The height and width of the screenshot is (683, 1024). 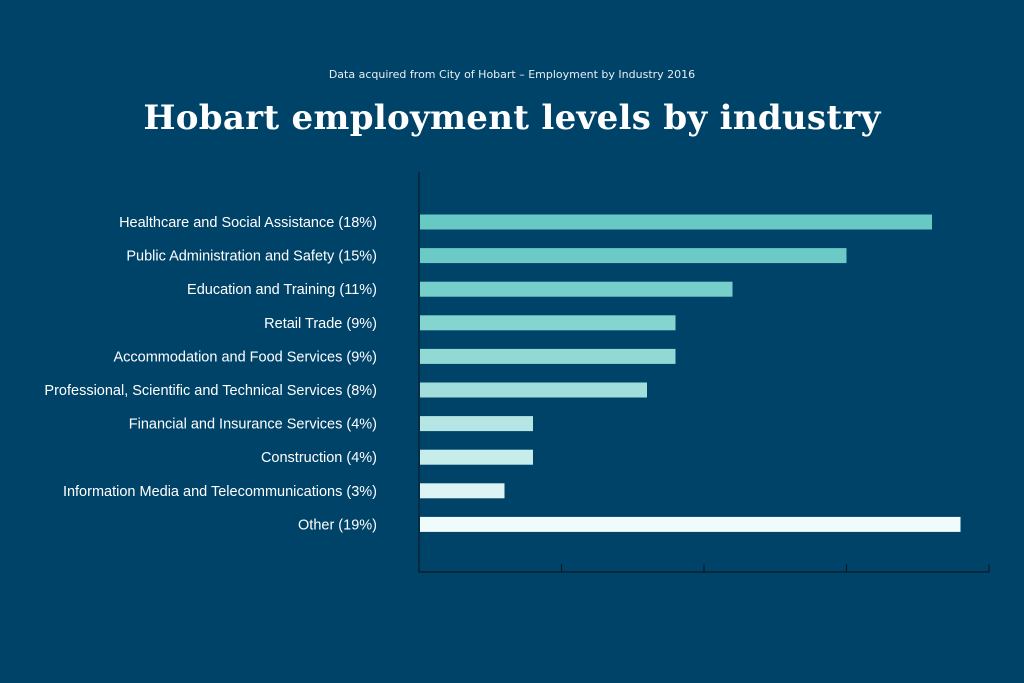 I want to click on category-label: Other (19%), so click(x=337, y=525).